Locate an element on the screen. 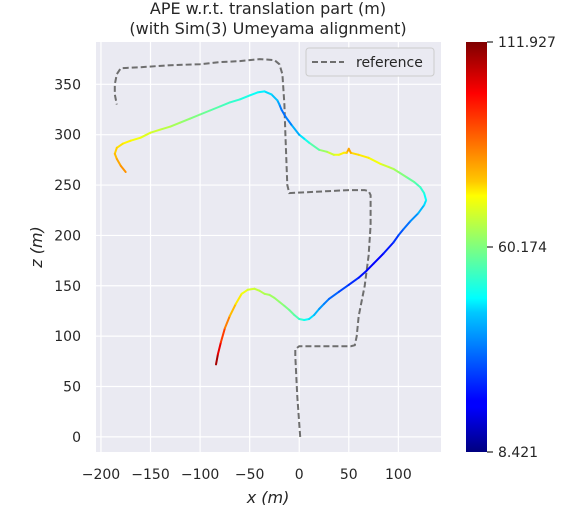  x-tick-label: −200 is located at coordinates (101, 475).